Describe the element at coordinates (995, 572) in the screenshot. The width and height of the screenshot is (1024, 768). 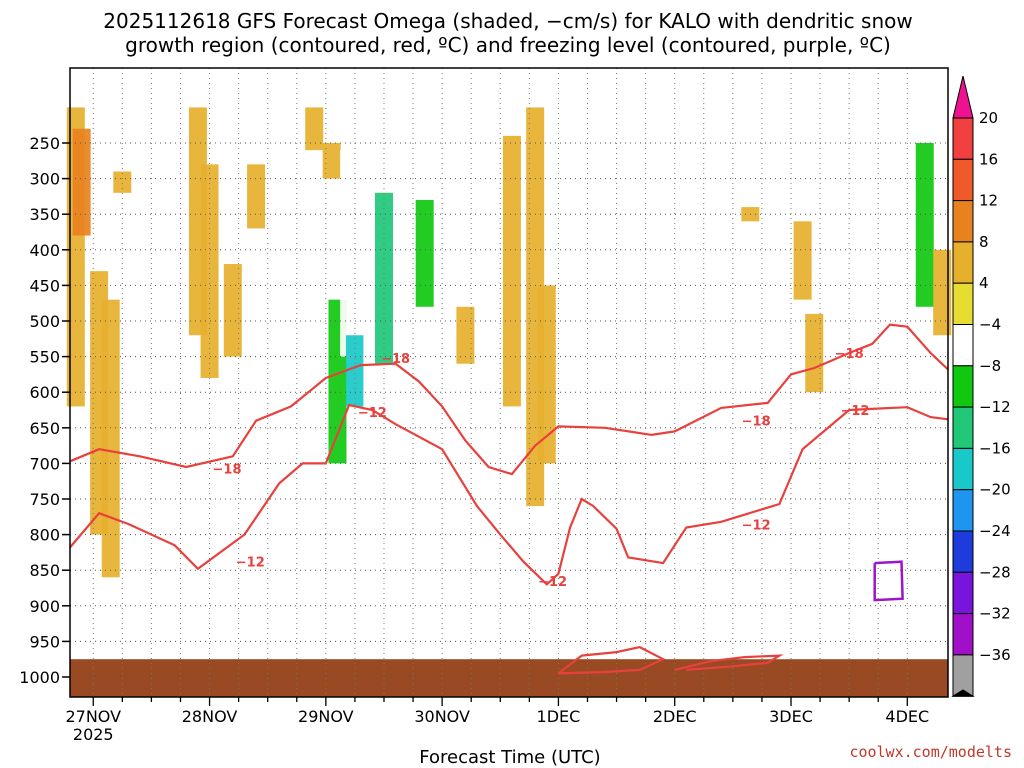
I see `colorbar-label-11: −28` at that location.